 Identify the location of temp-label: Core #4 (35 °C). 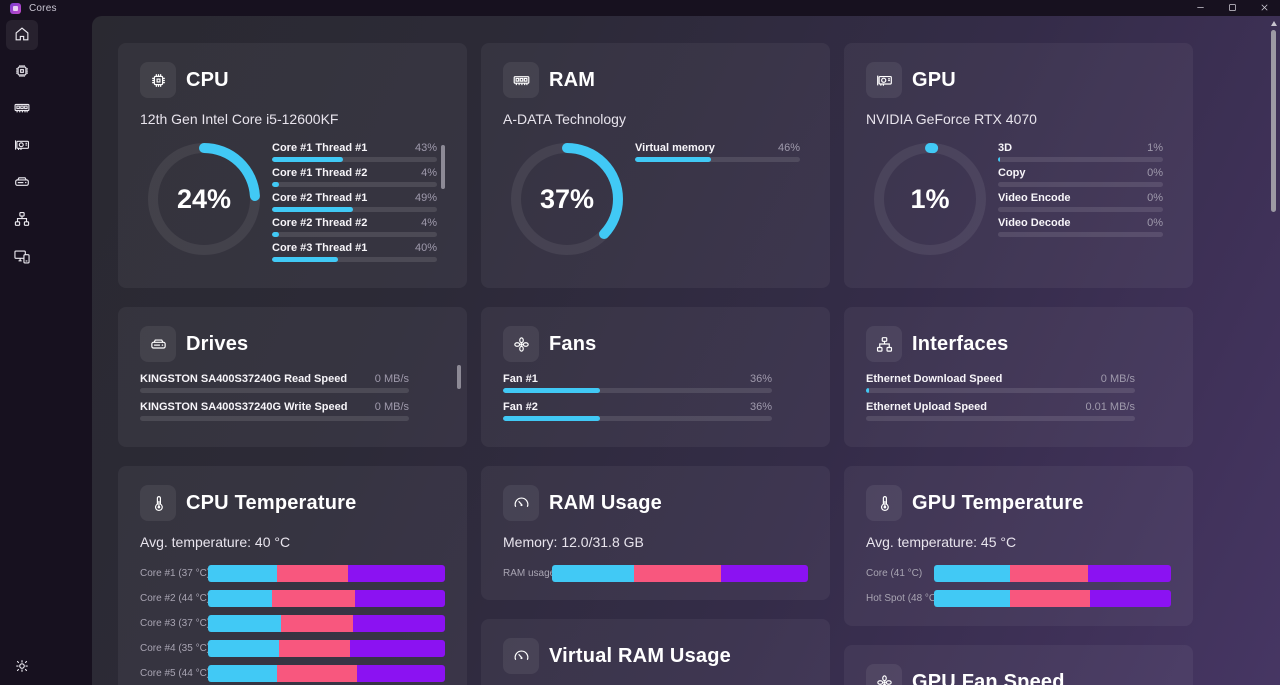
(175, 648).